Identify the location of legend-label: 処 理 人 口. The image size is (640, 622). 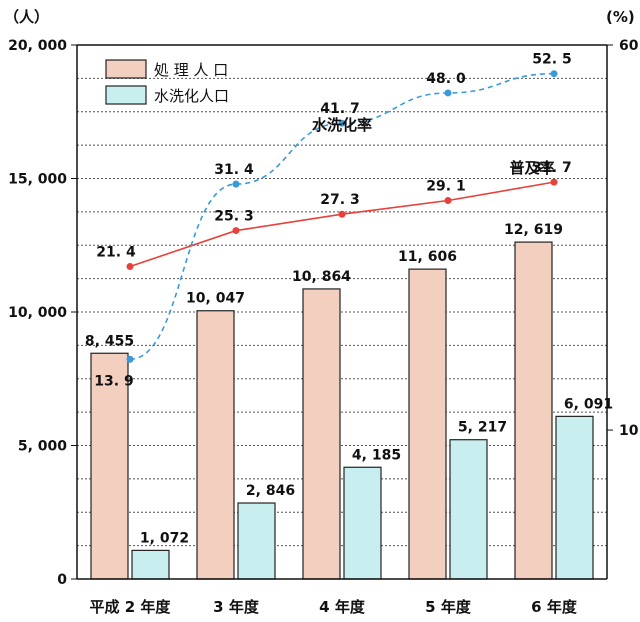
(191, 70).